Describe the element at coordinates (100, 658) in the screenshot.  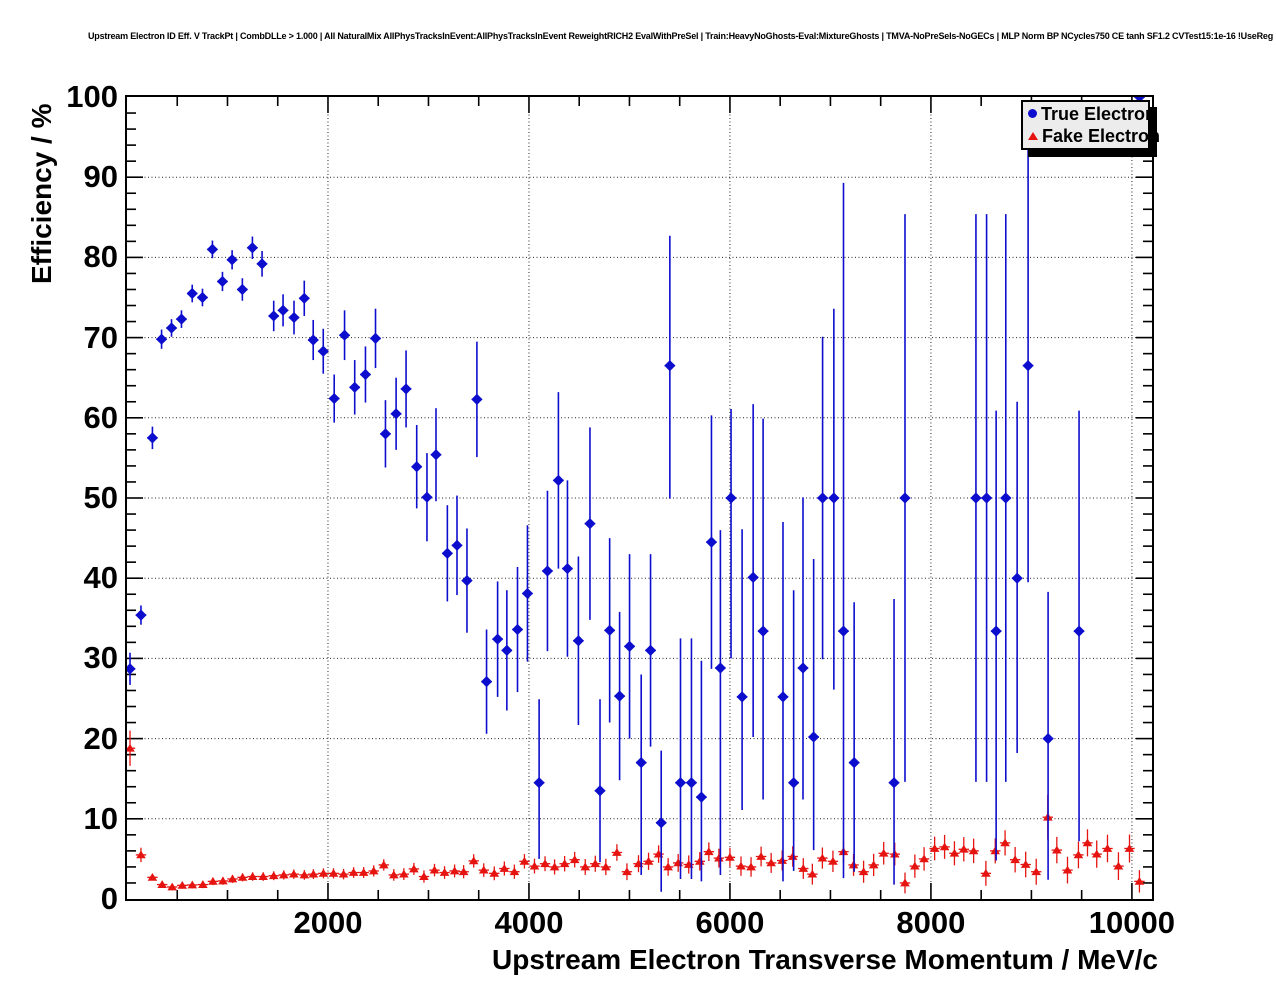
I see `y-tick-label: 30` at that location.